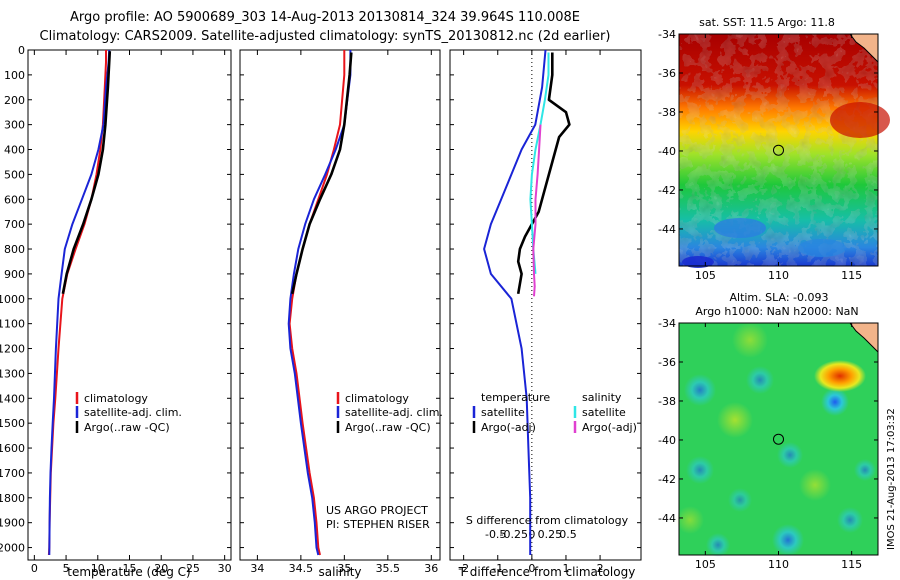  I want to click on x-tick-label: 34, so click(257, 568).